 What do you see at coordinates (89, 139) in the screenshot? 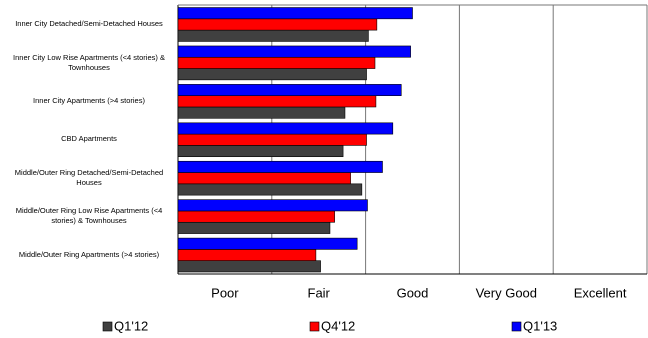
I see `category-label: CBD Apartments` at bounding box center [89, 139].